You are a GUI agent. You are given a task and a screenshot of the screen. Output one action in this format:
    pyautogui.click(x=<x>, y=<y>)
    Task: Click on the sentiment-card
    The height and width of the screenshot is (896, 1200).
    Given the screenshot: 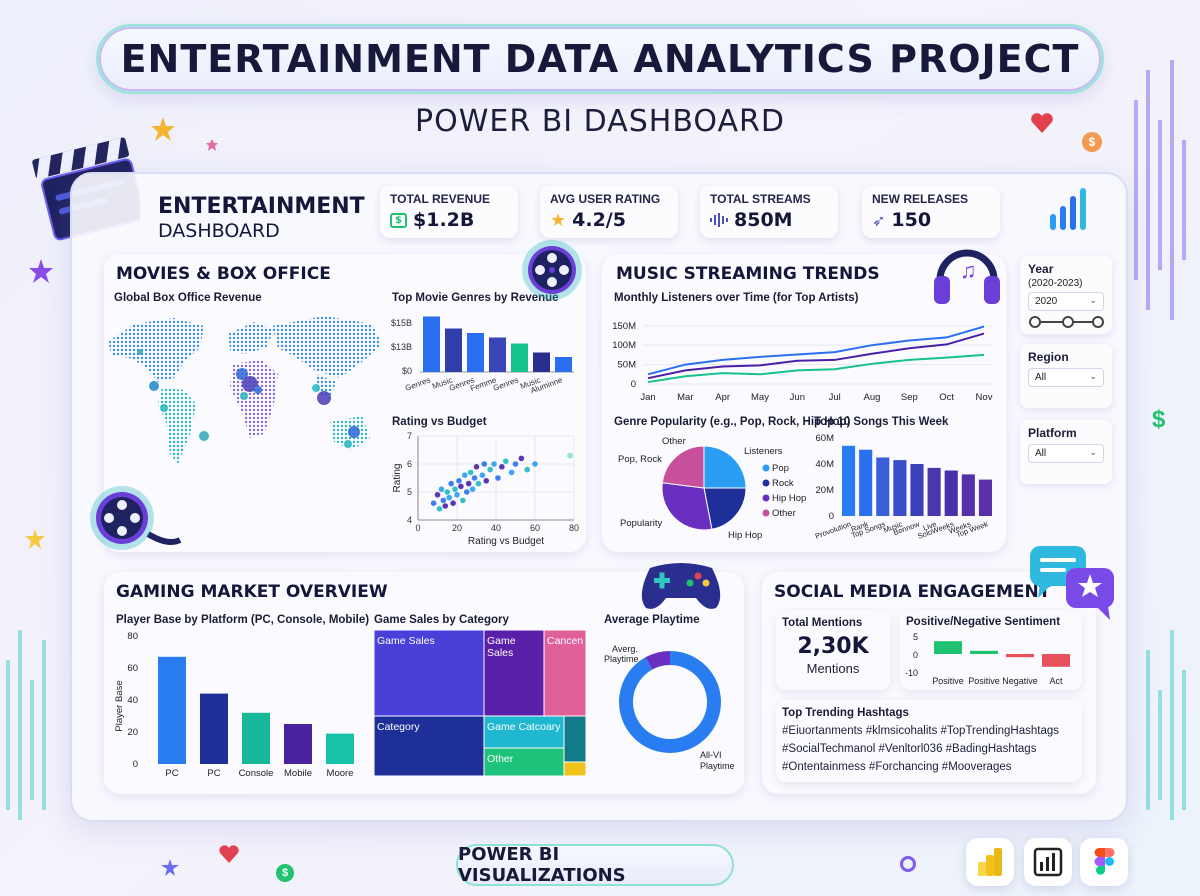 What is the action you would take?
    pyautogui.click(x=991, y=650)
    